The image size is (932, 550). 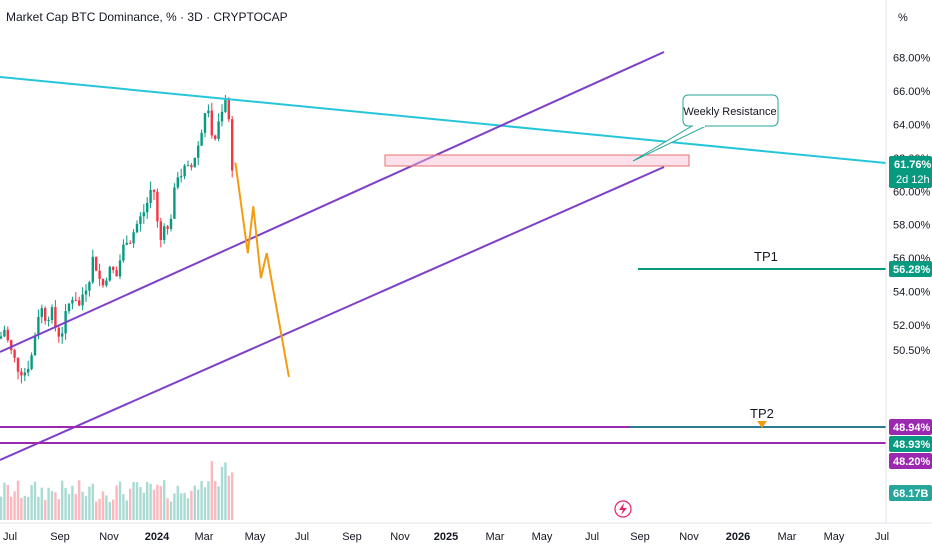 I want to click on level-price-badge-2: 48.93%, so click(x=910, y=444).